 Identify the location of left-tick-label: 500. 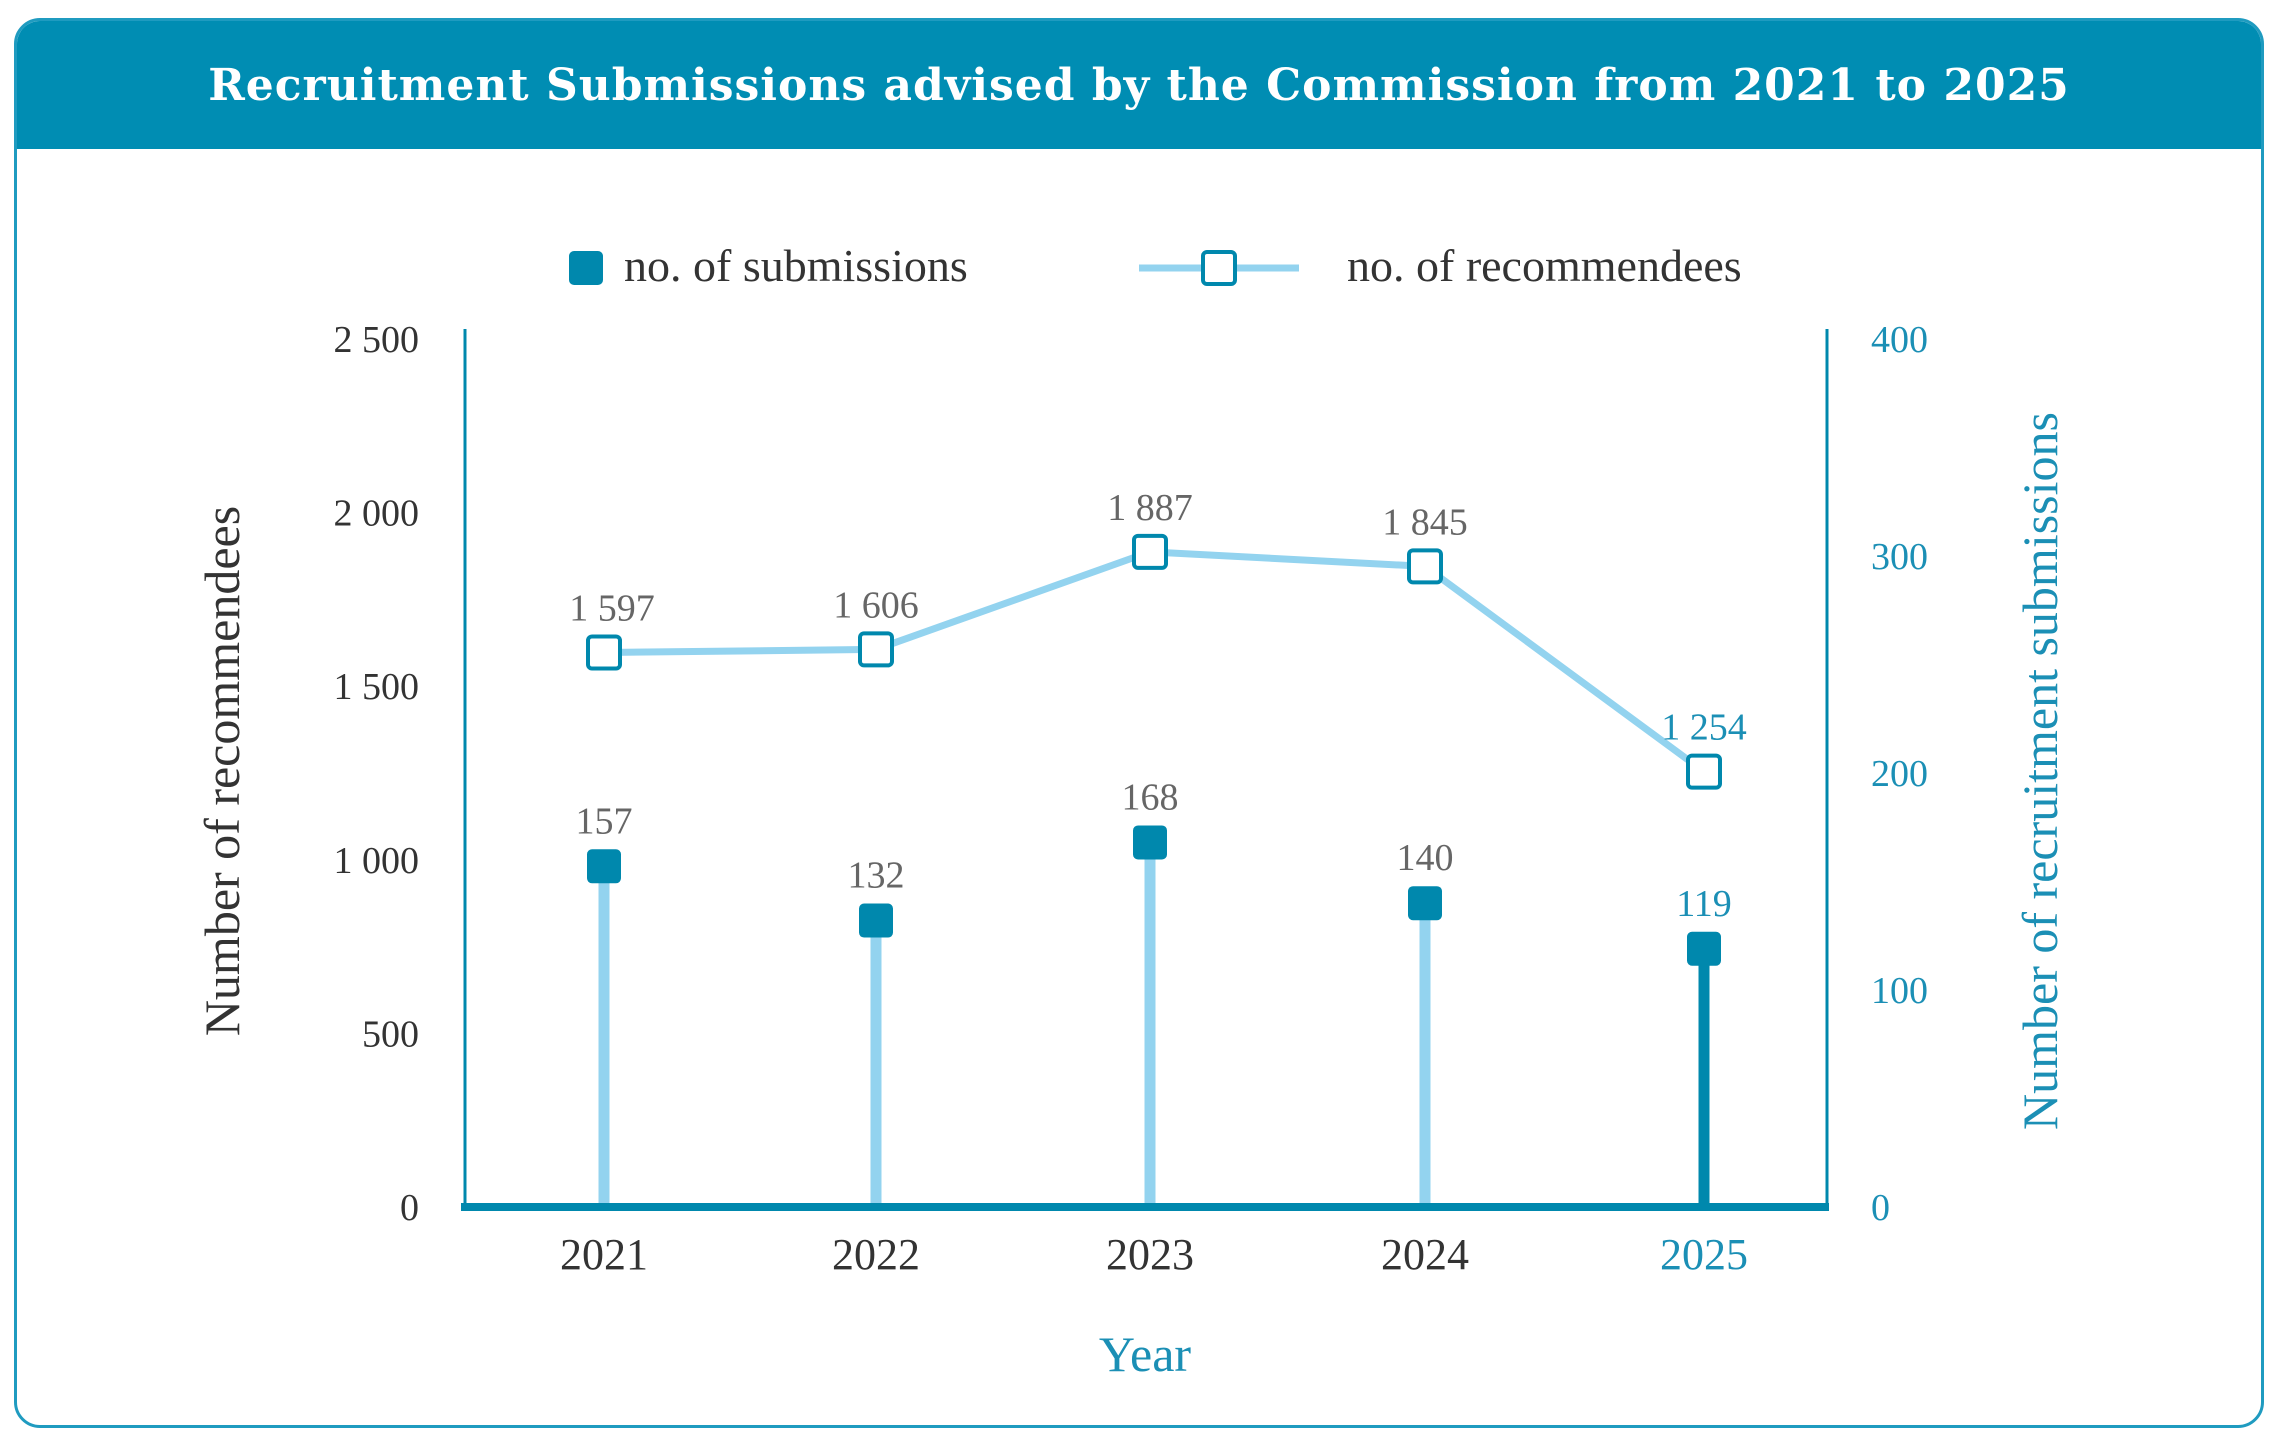
(390, 1034).